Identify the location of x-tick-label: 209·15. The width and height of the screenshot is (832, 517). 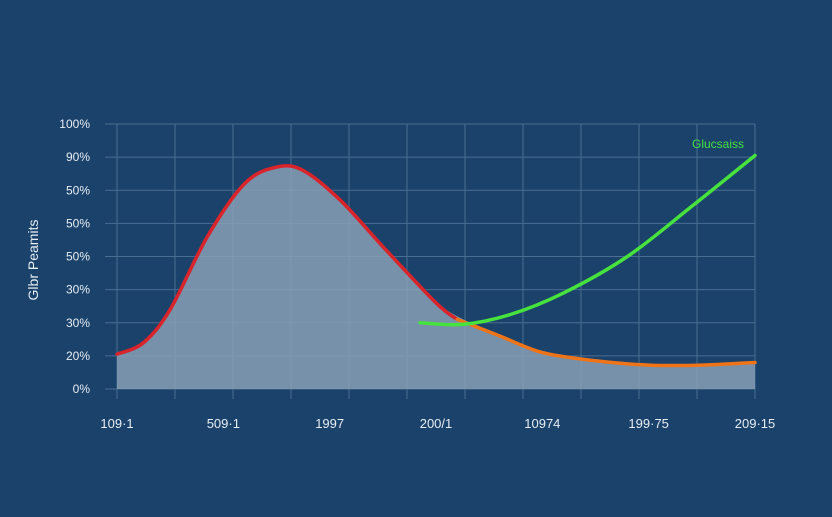
(755, 423).